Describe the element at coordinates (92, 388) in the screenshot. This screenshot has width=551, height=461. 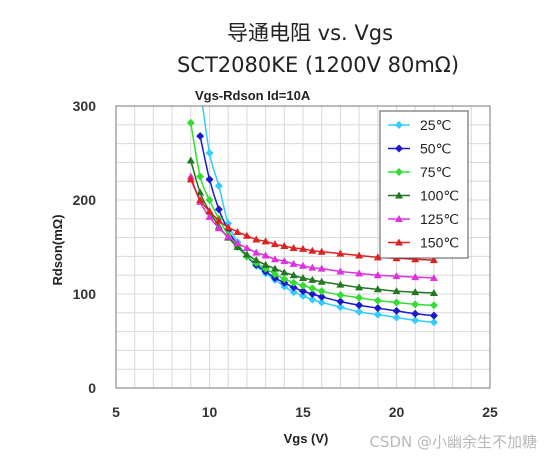
I see `y-tick-label: 0` at that location.